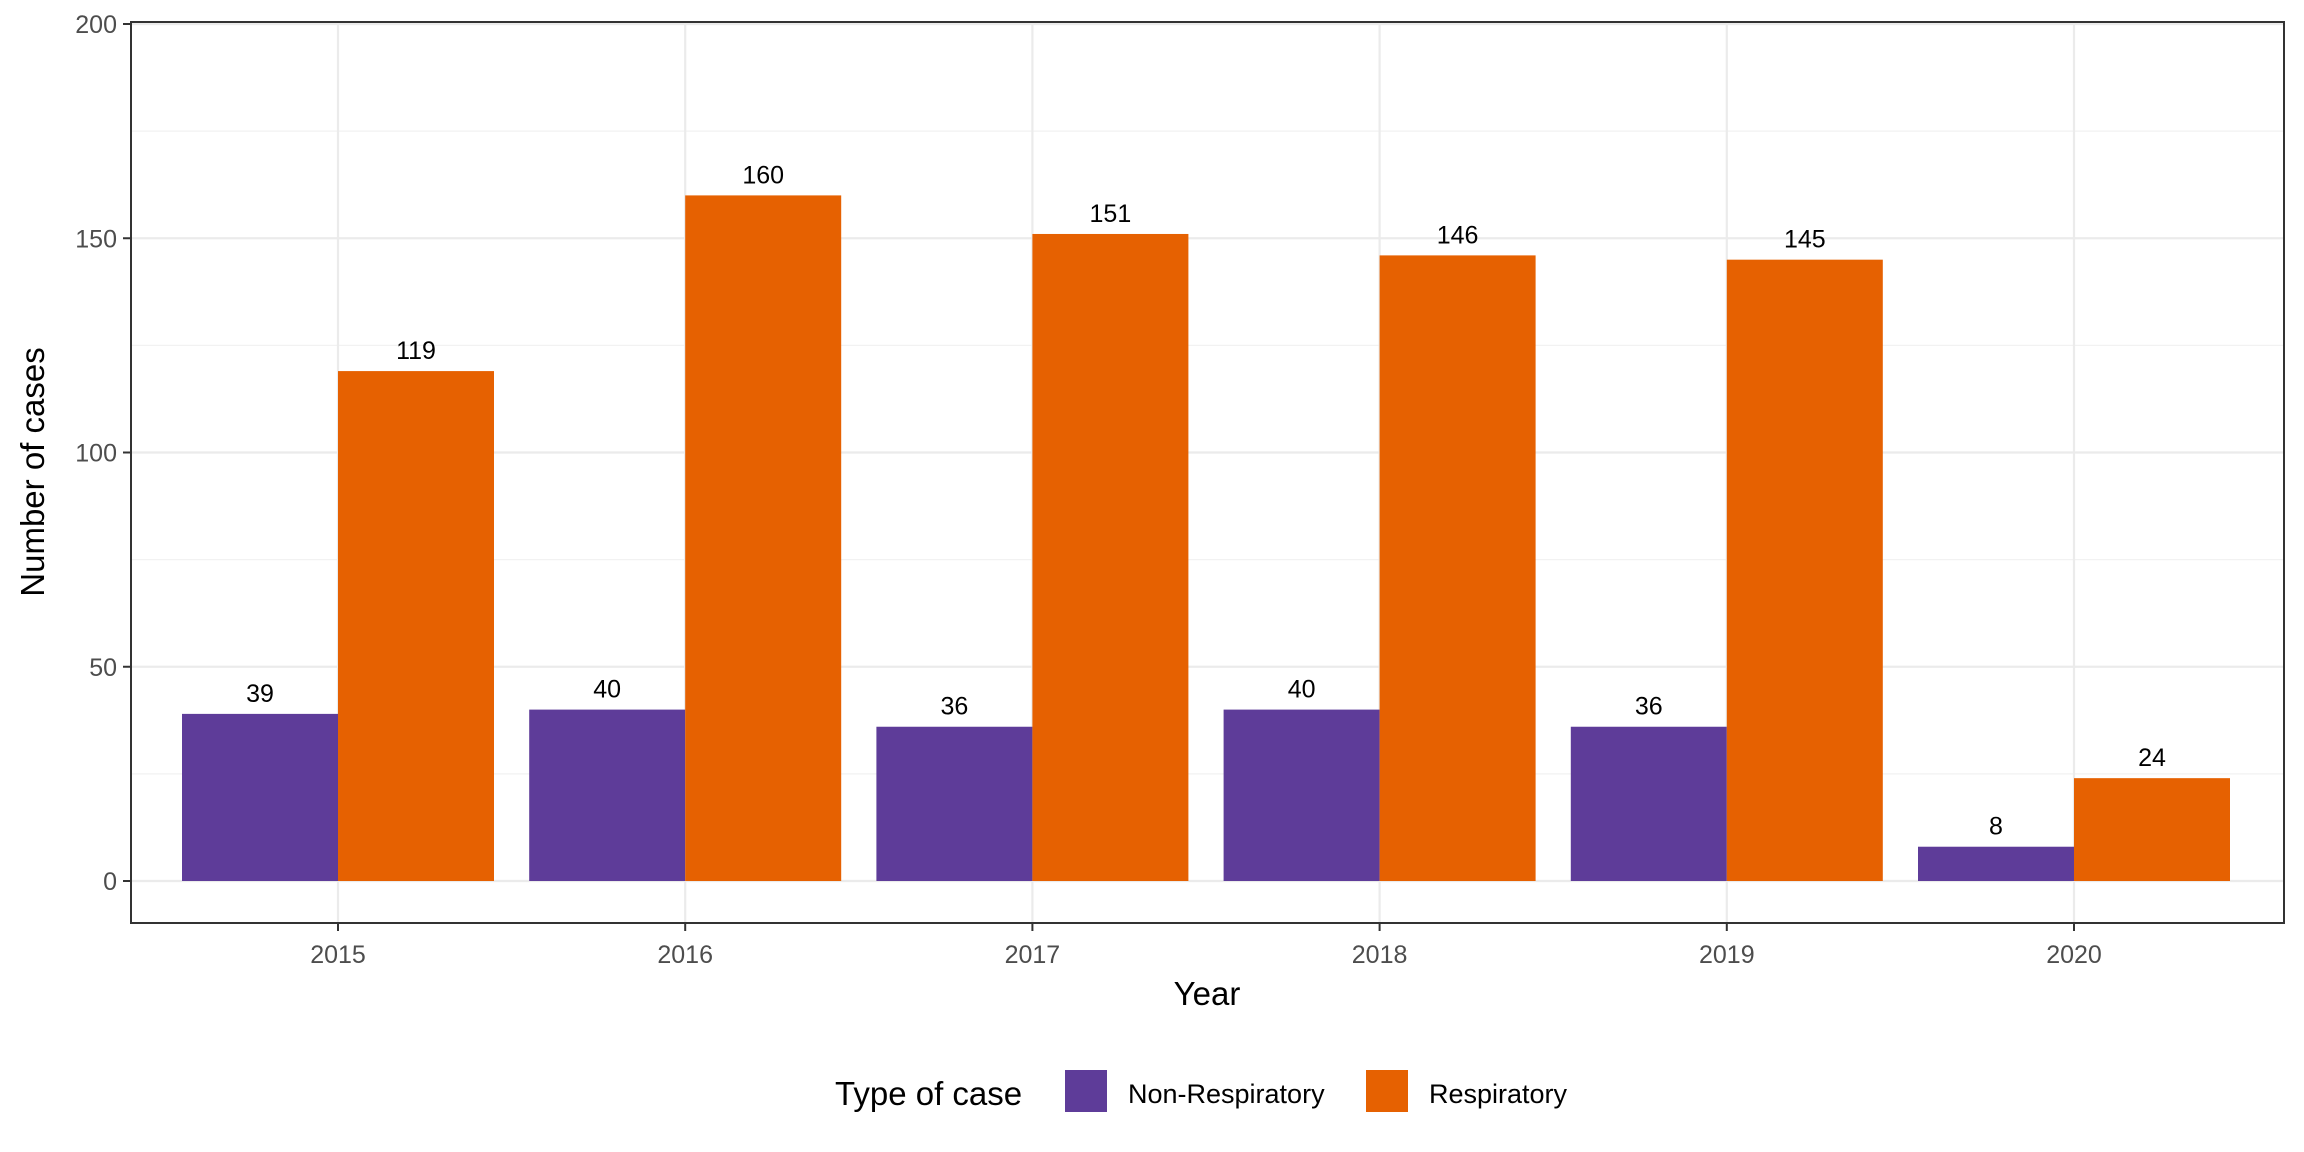  Describe the element at coordinates (1805, 240) in the screenshot. I see `data-label-respiratory-2019: 145` at that location.